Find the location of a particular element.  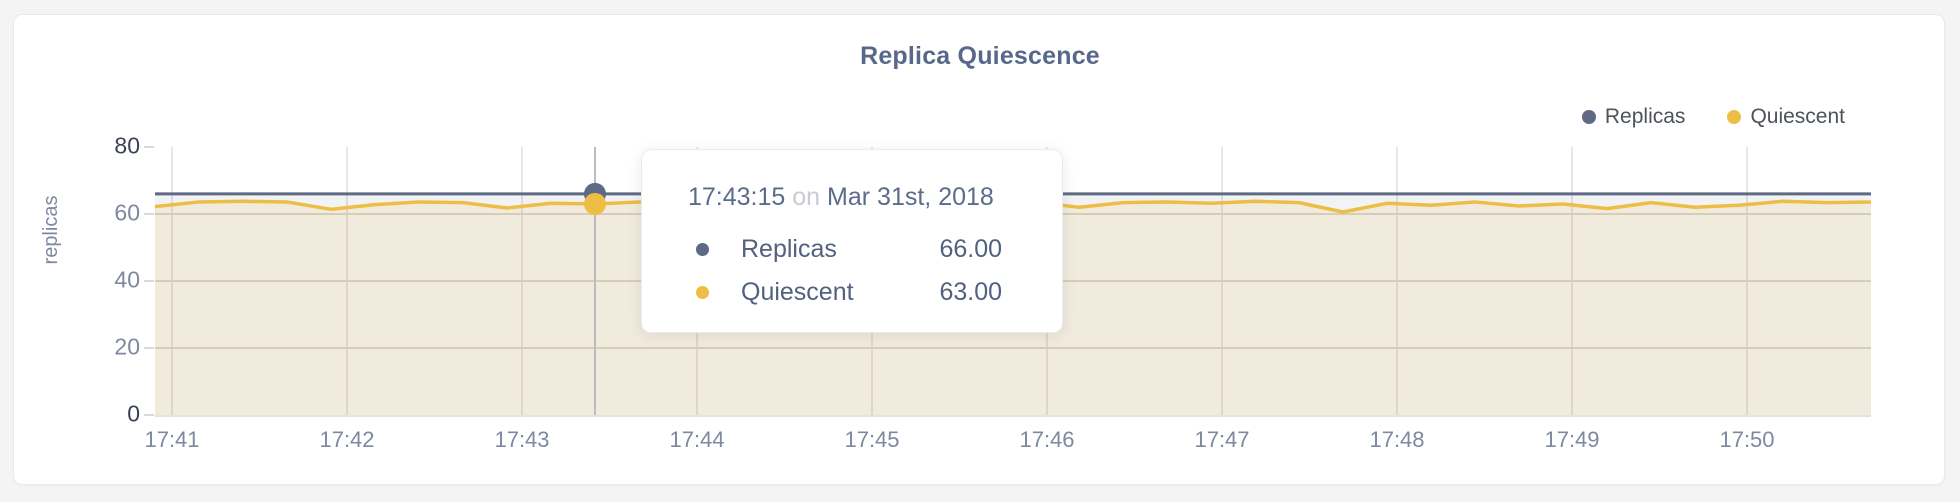

y-tick-label: 20 is located at coordinates (127, 346).